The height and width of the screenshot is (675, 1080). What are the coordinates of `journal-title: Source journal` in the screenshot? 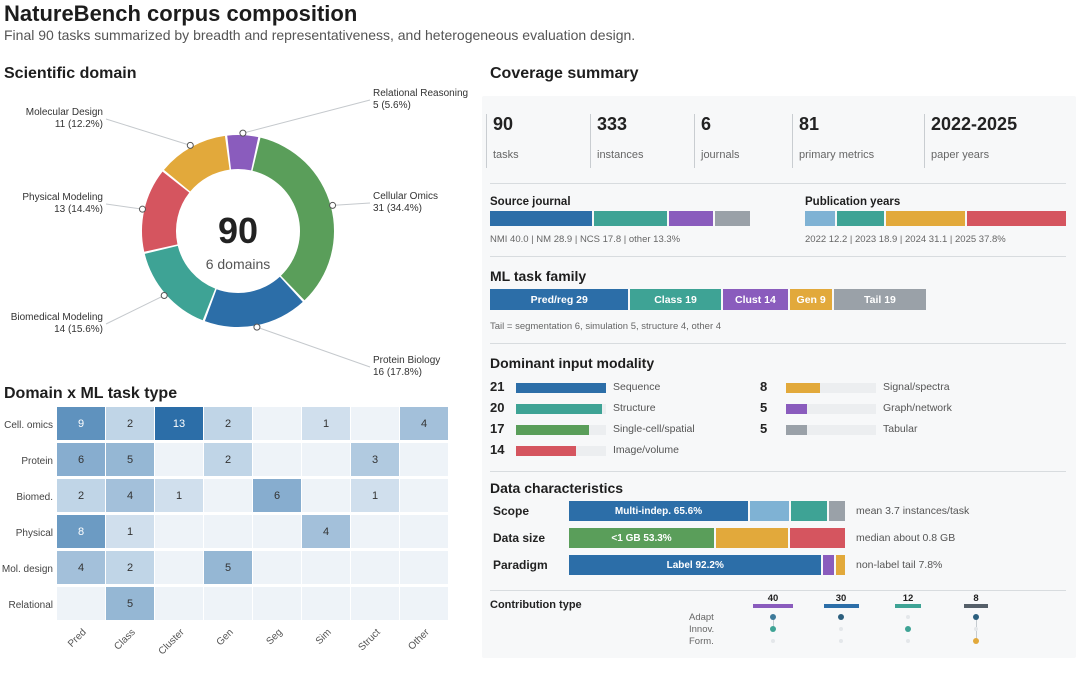 It's located at (530, 202).